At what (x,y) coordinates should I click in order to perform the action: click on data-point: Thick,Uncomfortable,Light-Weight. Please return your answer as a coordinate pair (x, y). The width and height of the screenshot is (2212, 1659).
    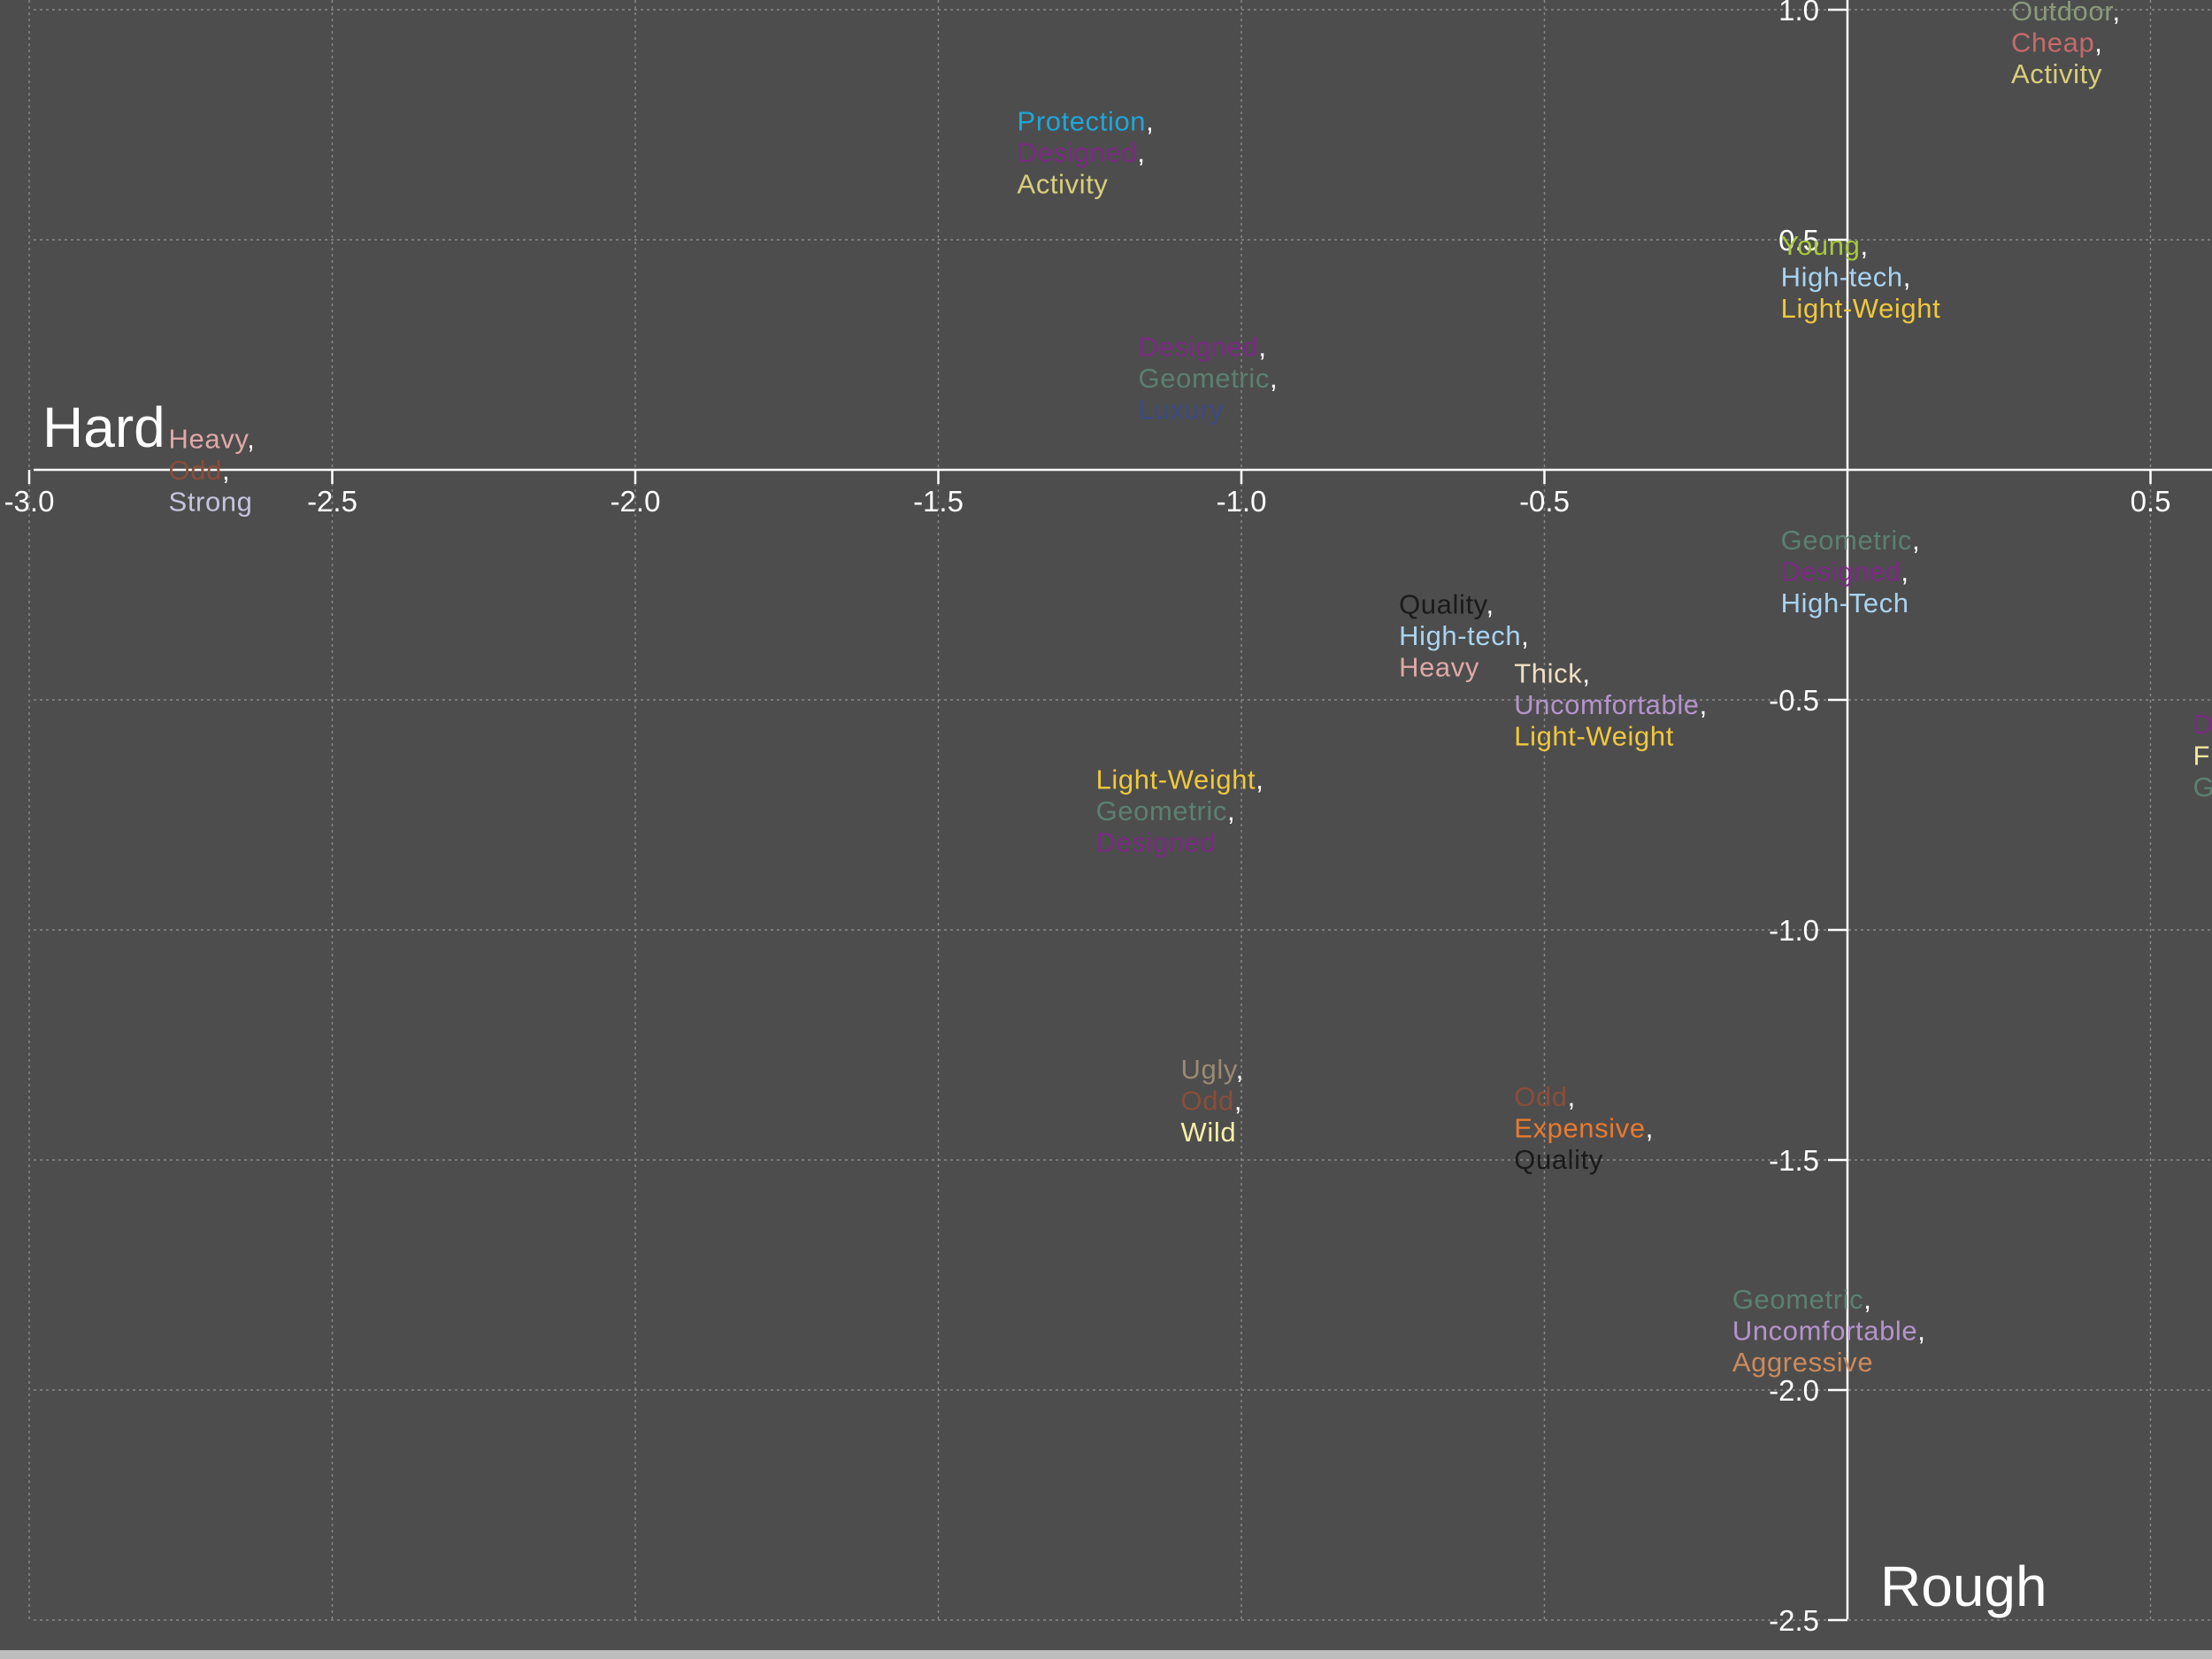
    Looking at the image, I should click on (1611, 705).